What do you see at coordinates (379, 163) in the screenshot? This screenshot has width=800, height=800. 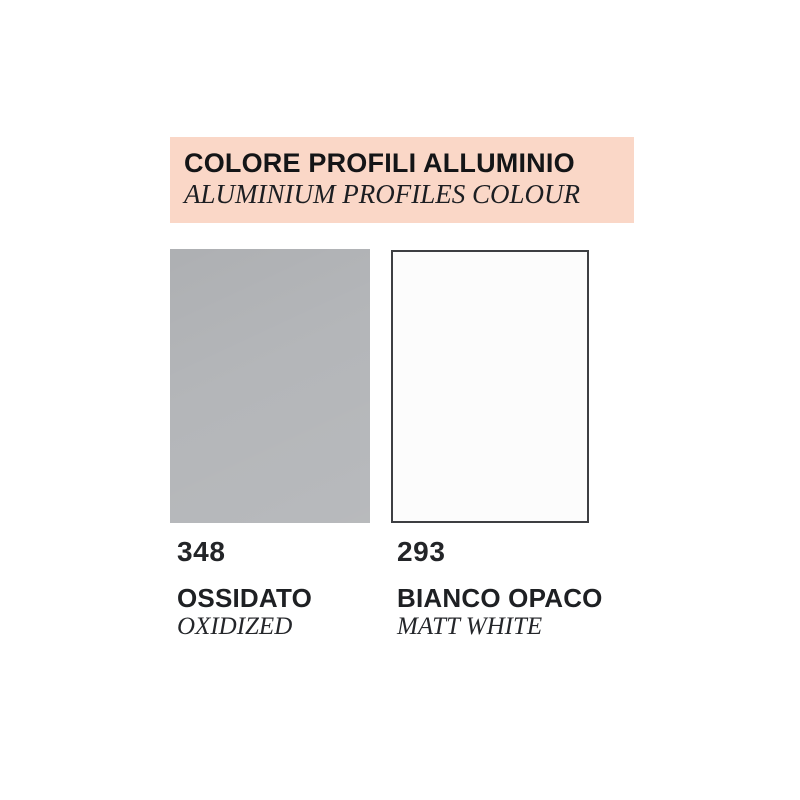 I see `section-title-italian: COLORE PROFILI ALLUMINIO` at bounding box center [379, 163].